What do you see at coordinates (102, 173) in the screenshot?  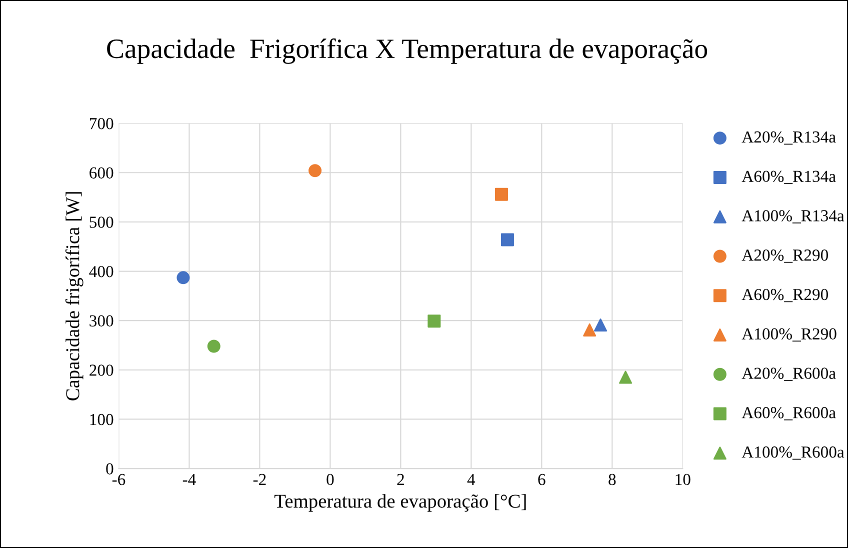 I see `y-tick-label: 600` at bounding box center [102, 173].